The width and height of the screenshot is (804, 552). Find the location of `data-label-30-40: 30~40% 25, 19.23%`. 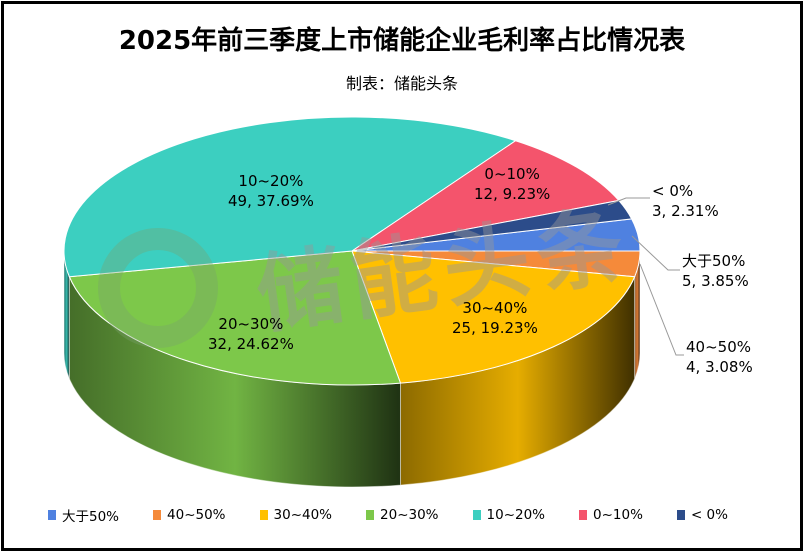

data-label-30-40: 30~40% 25, 19.23% is located at coordinates (495, 318).